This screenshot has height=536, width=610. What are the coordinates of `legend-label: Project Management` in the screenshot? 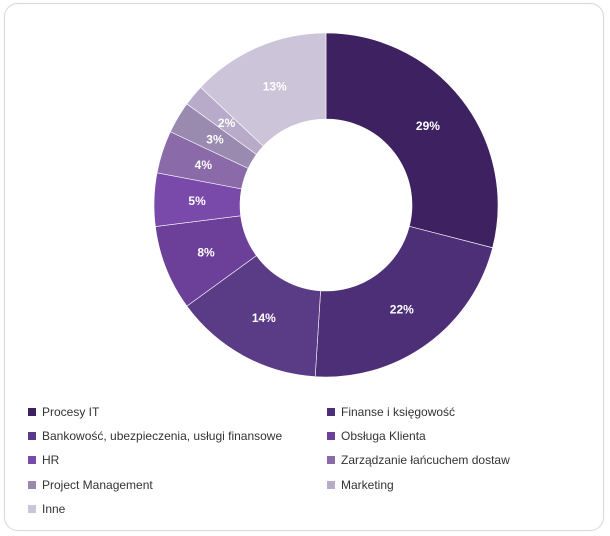 It's located at (97, 485).